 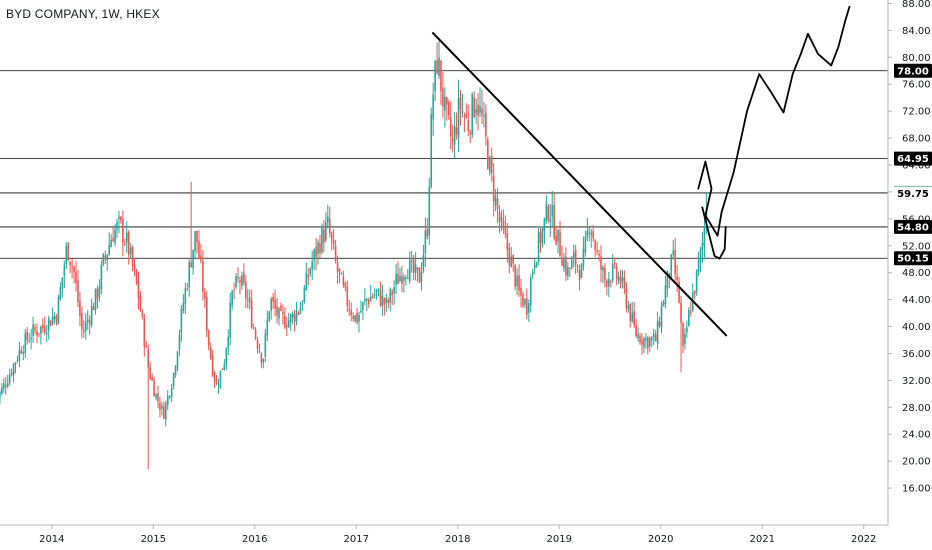 I want to click on price-label-box, so click(x=913, y=70).